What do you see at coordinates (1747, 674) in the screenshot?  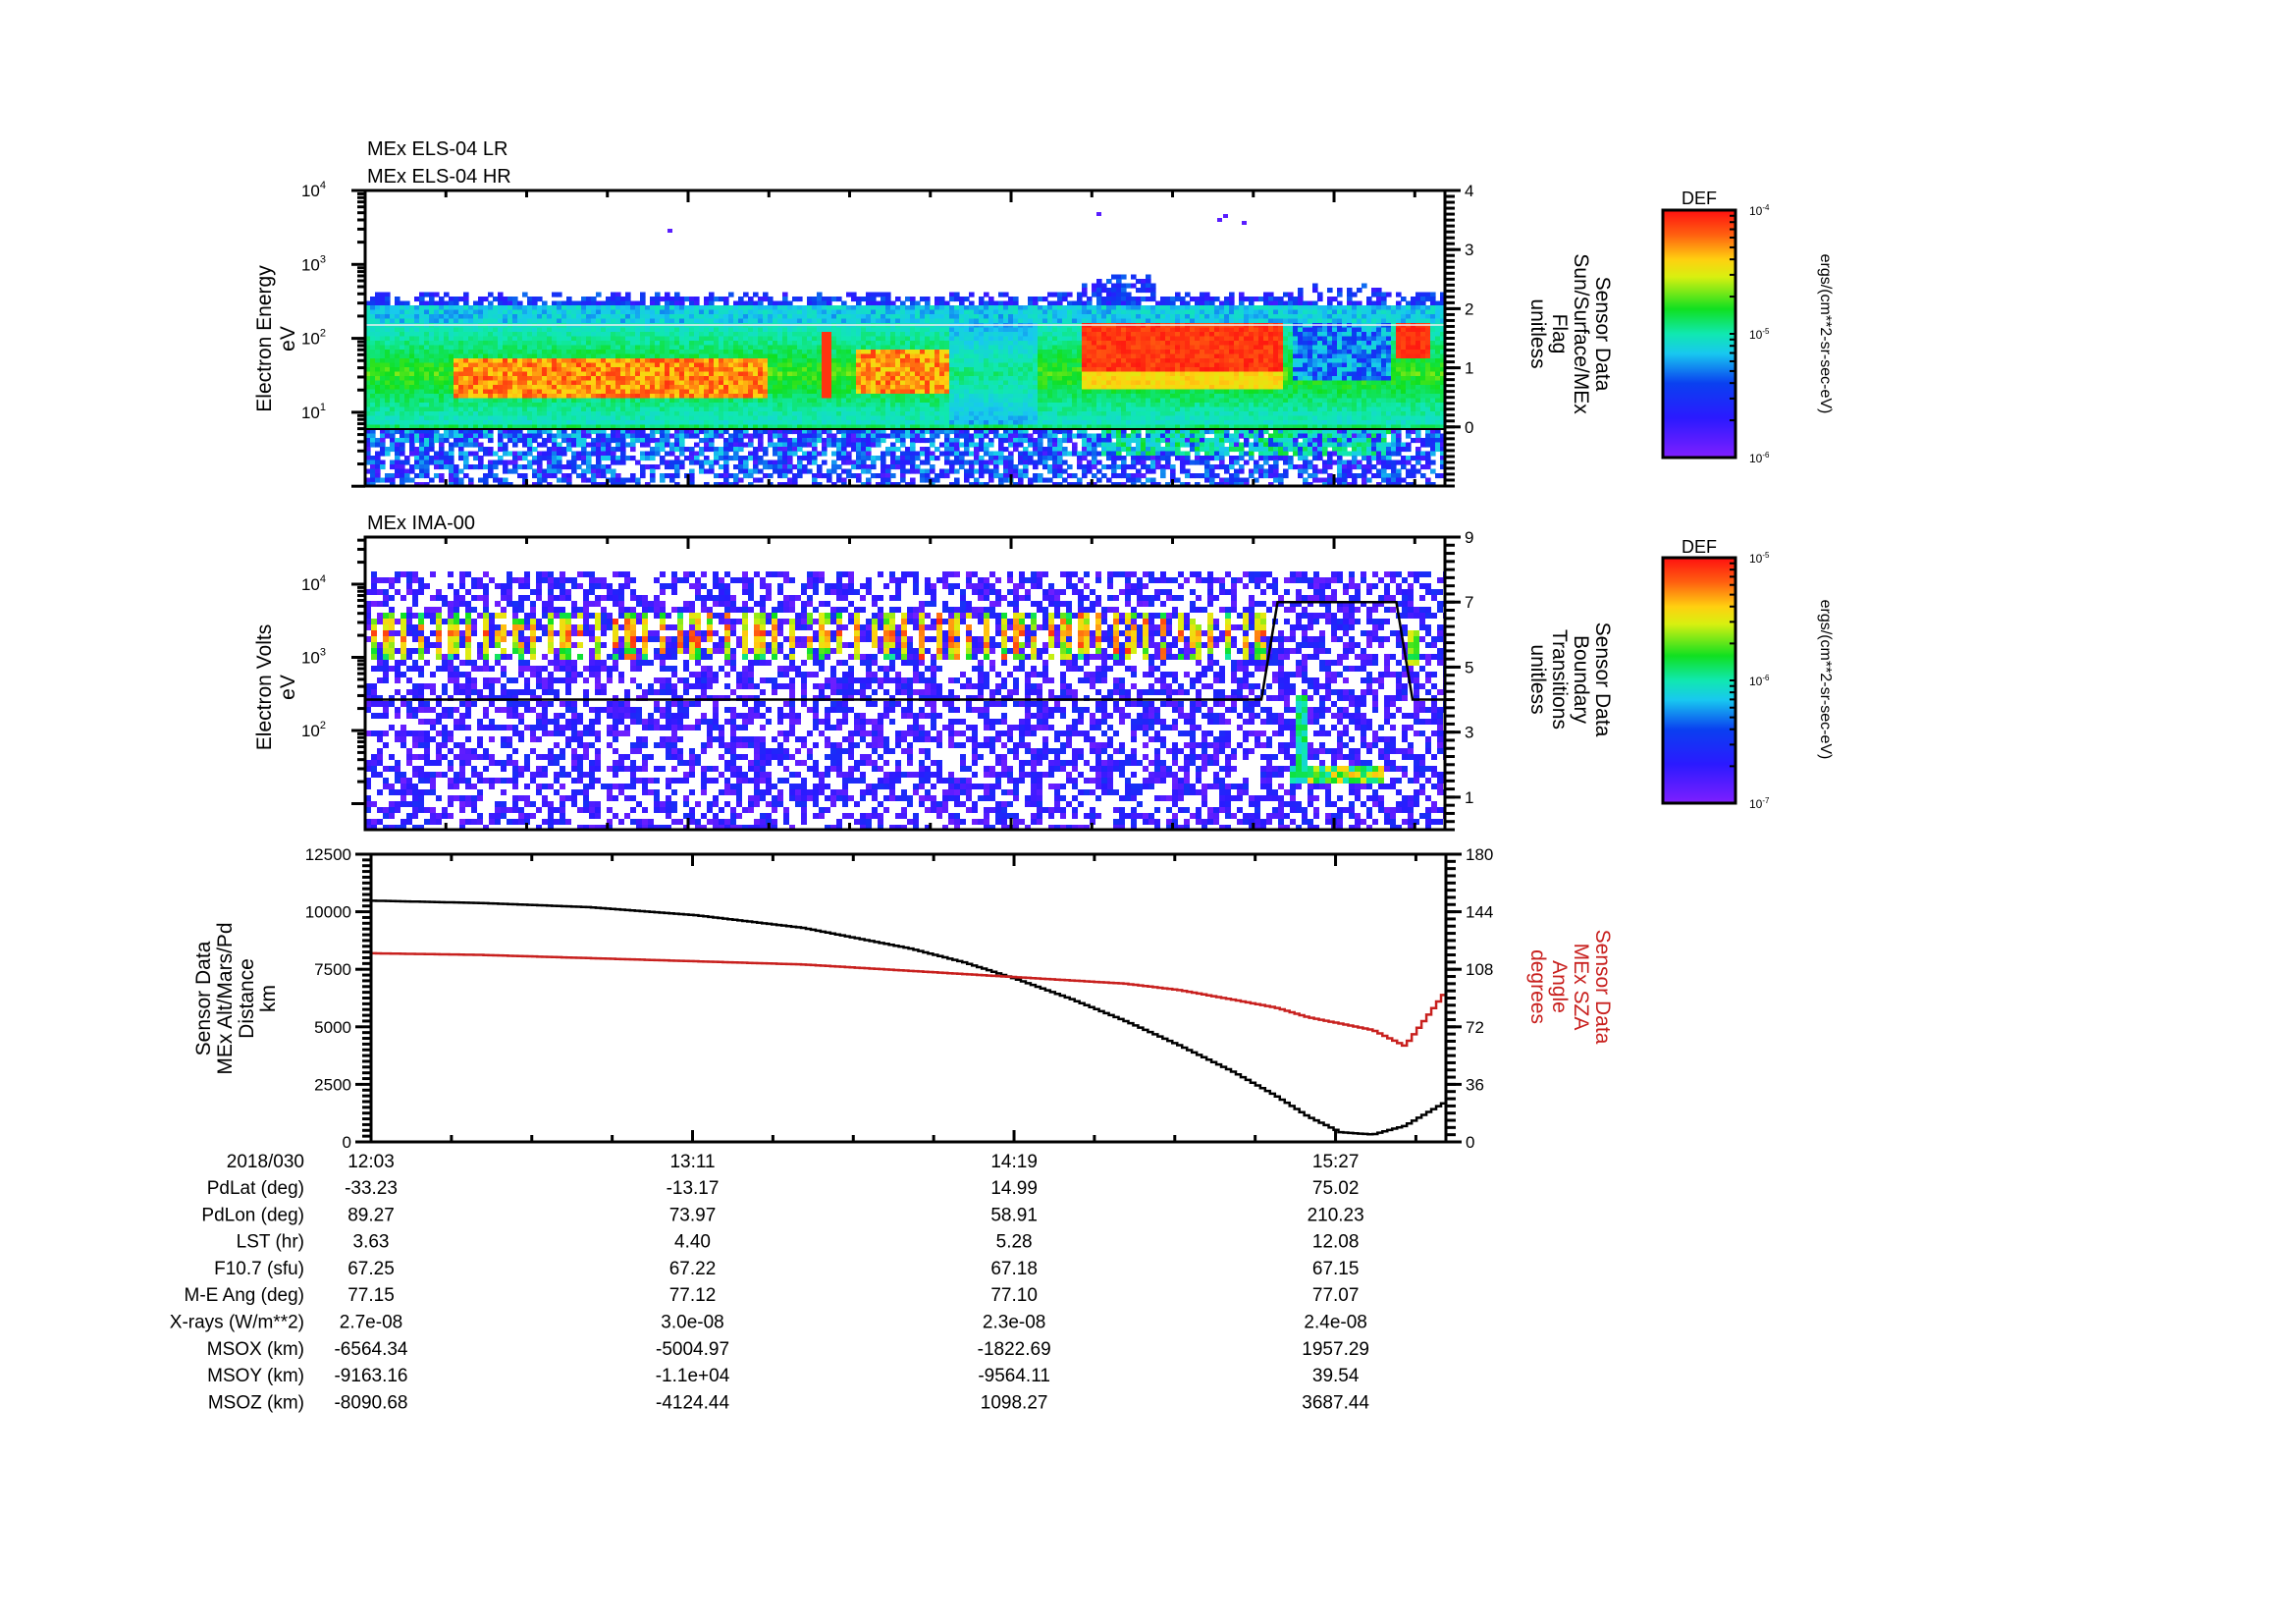 I see `colorbar-ima: DEF 10-510-610-7 ergs/(cm**2-sr-sec-eV)` at bounding box center [1747, 674].